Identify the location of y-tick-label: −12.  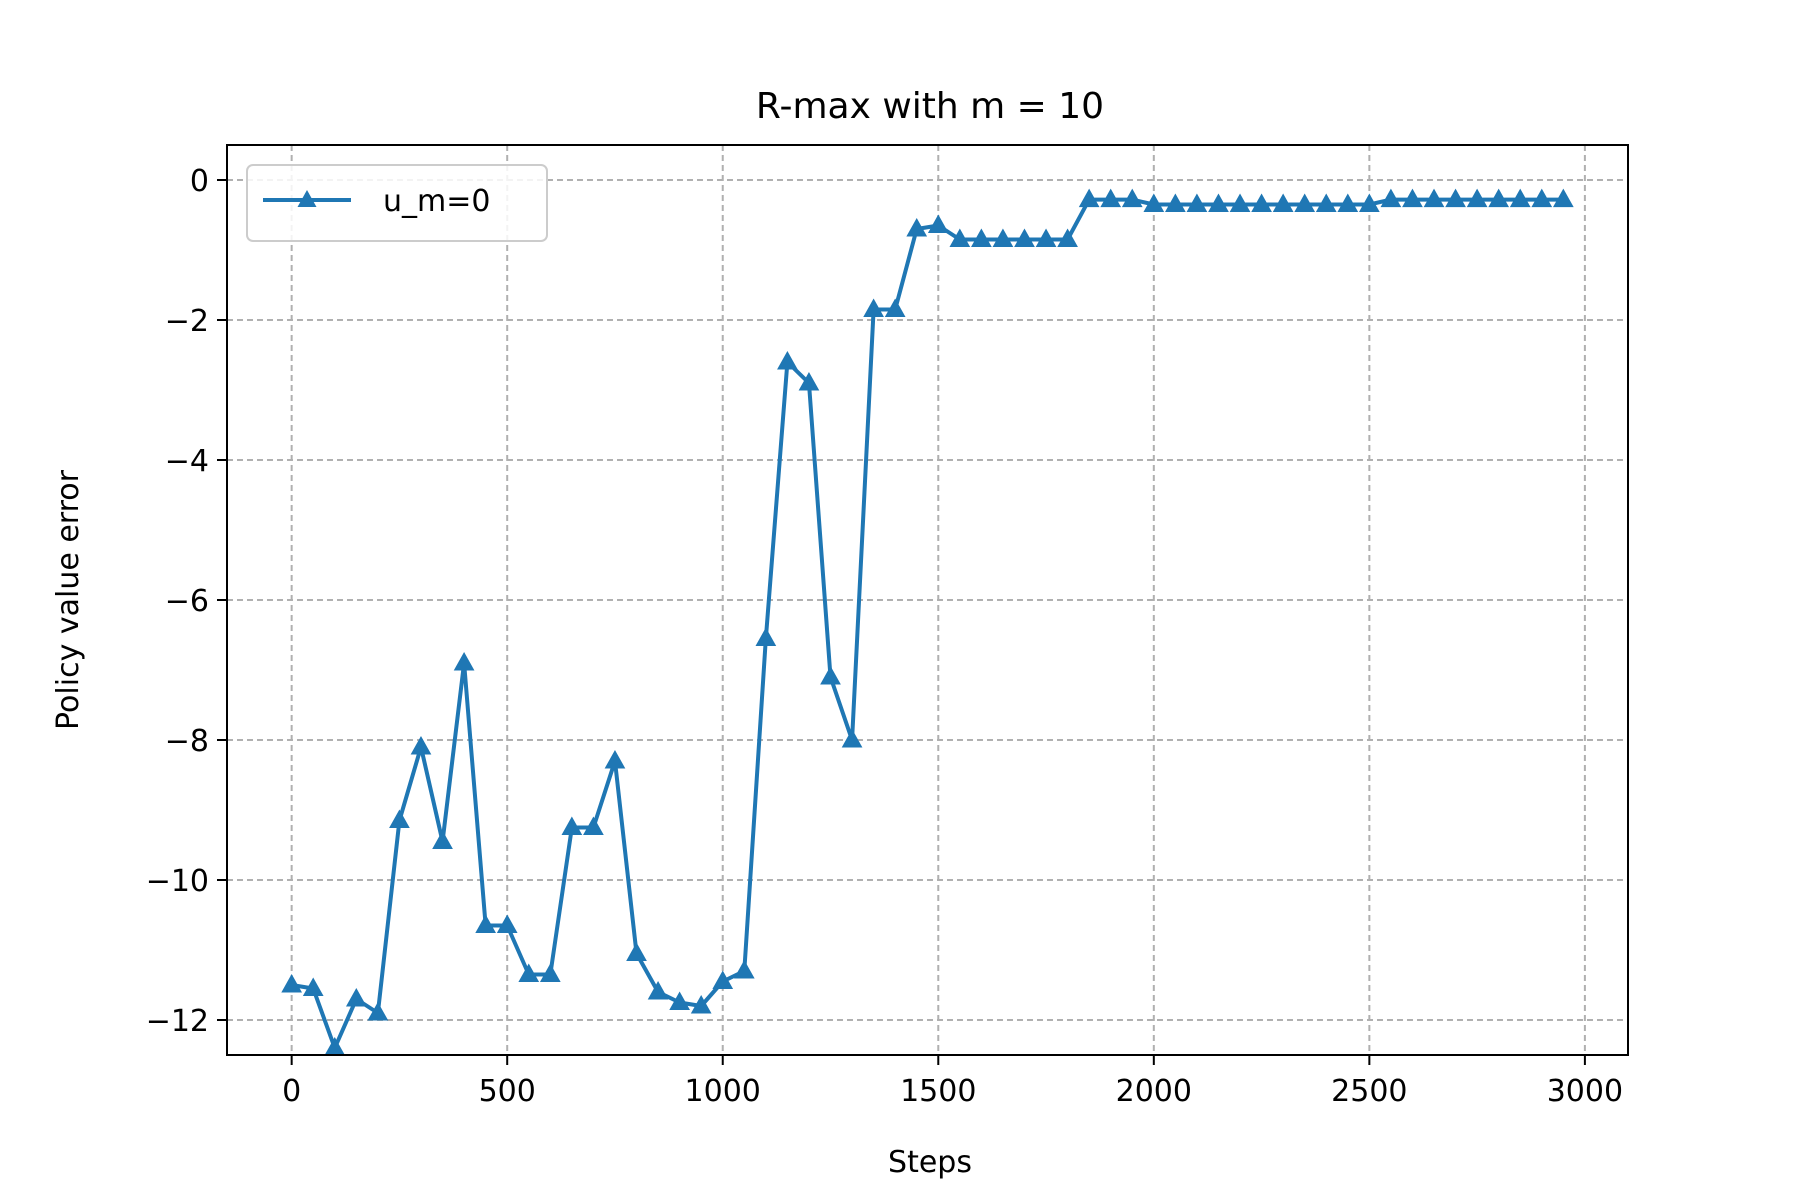
(177, 1021).